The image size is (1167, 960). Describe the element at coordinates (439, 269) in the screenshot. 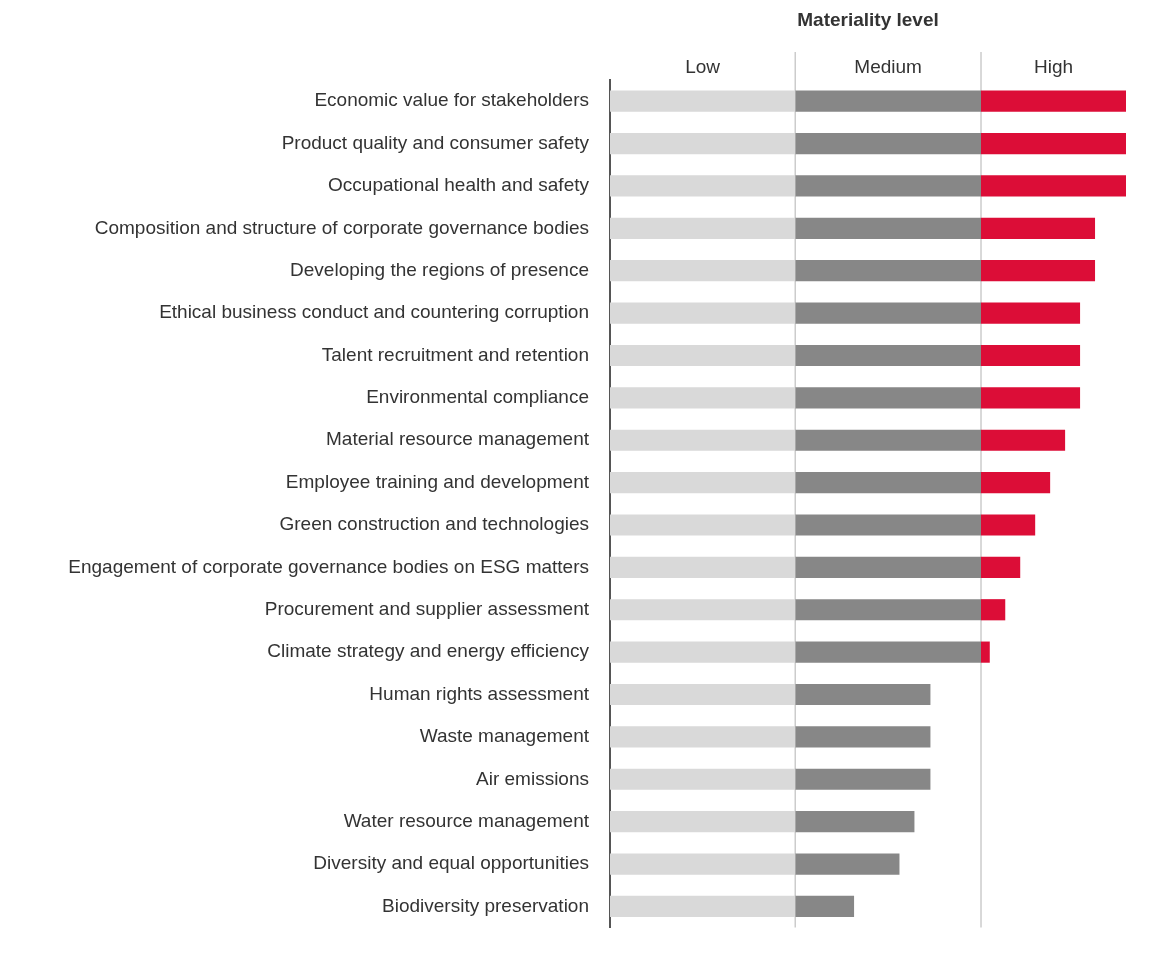

I see `y-tick-label: Developing the regions of presence` at that location.